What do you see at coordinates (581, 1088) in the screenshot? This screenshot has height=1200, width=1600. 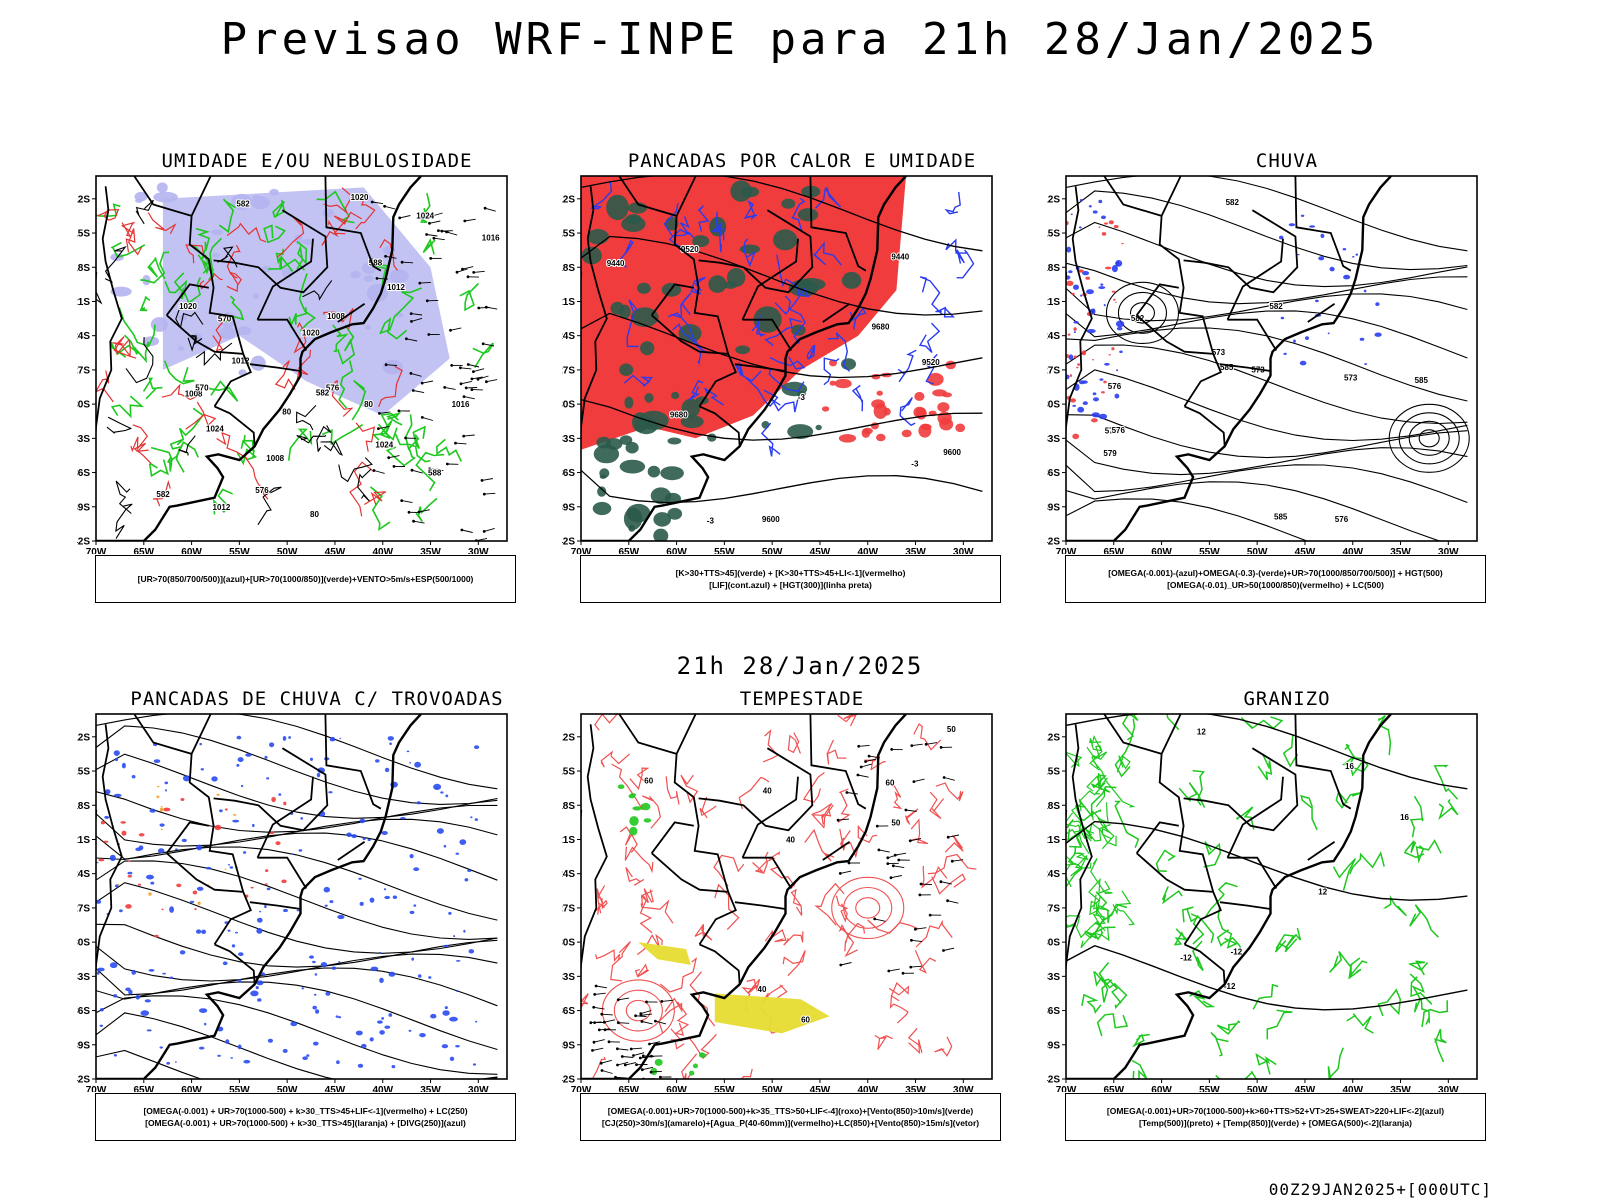 I see `lon-label: 70W` at bounding box center [581, 1088].